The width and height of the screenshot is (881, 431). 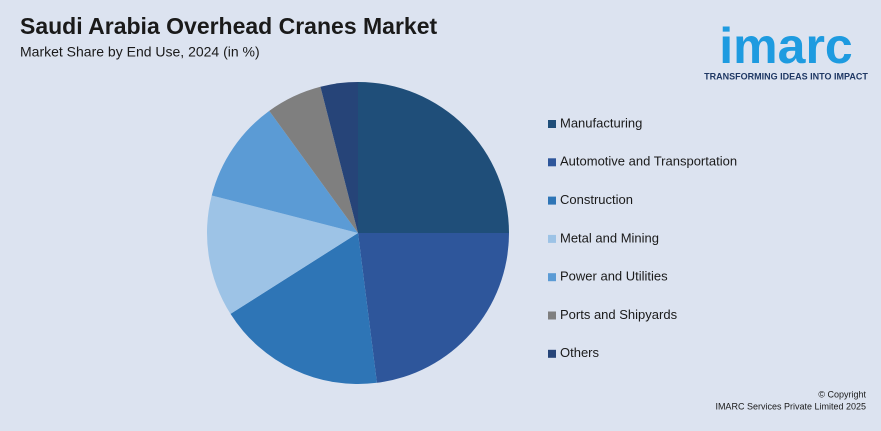 I want to click on legend-label: Manufacturing, so click(x=601, y=122).